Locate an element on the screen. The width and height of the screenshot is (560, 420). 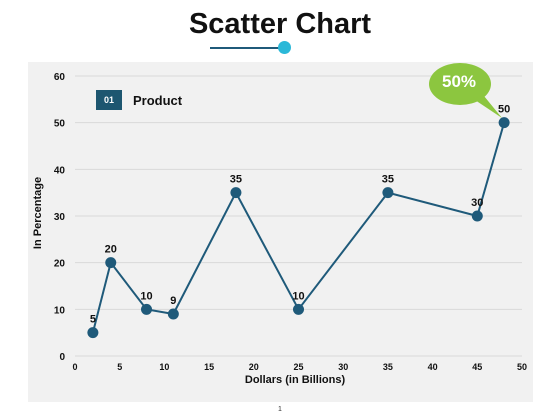
x-tick-label: 0 is located at coordinates (74, 367).